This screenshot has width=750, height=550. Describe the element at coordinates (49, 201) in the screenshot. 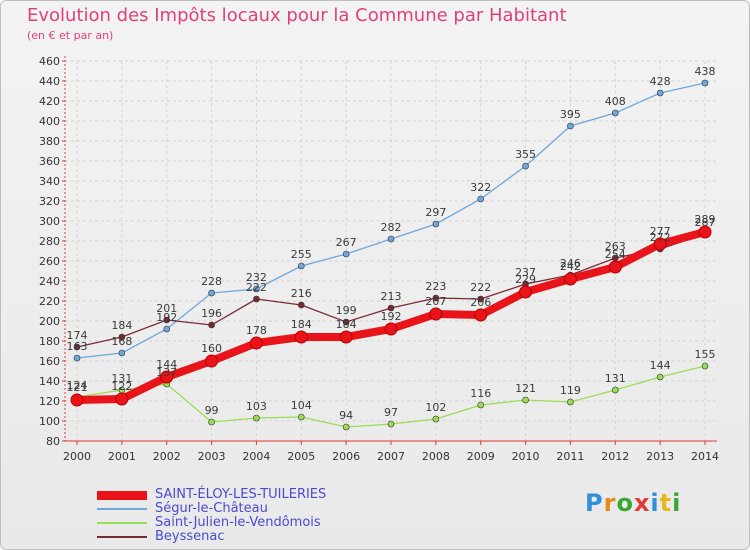

I see `y-tick-label: 320` at that location.